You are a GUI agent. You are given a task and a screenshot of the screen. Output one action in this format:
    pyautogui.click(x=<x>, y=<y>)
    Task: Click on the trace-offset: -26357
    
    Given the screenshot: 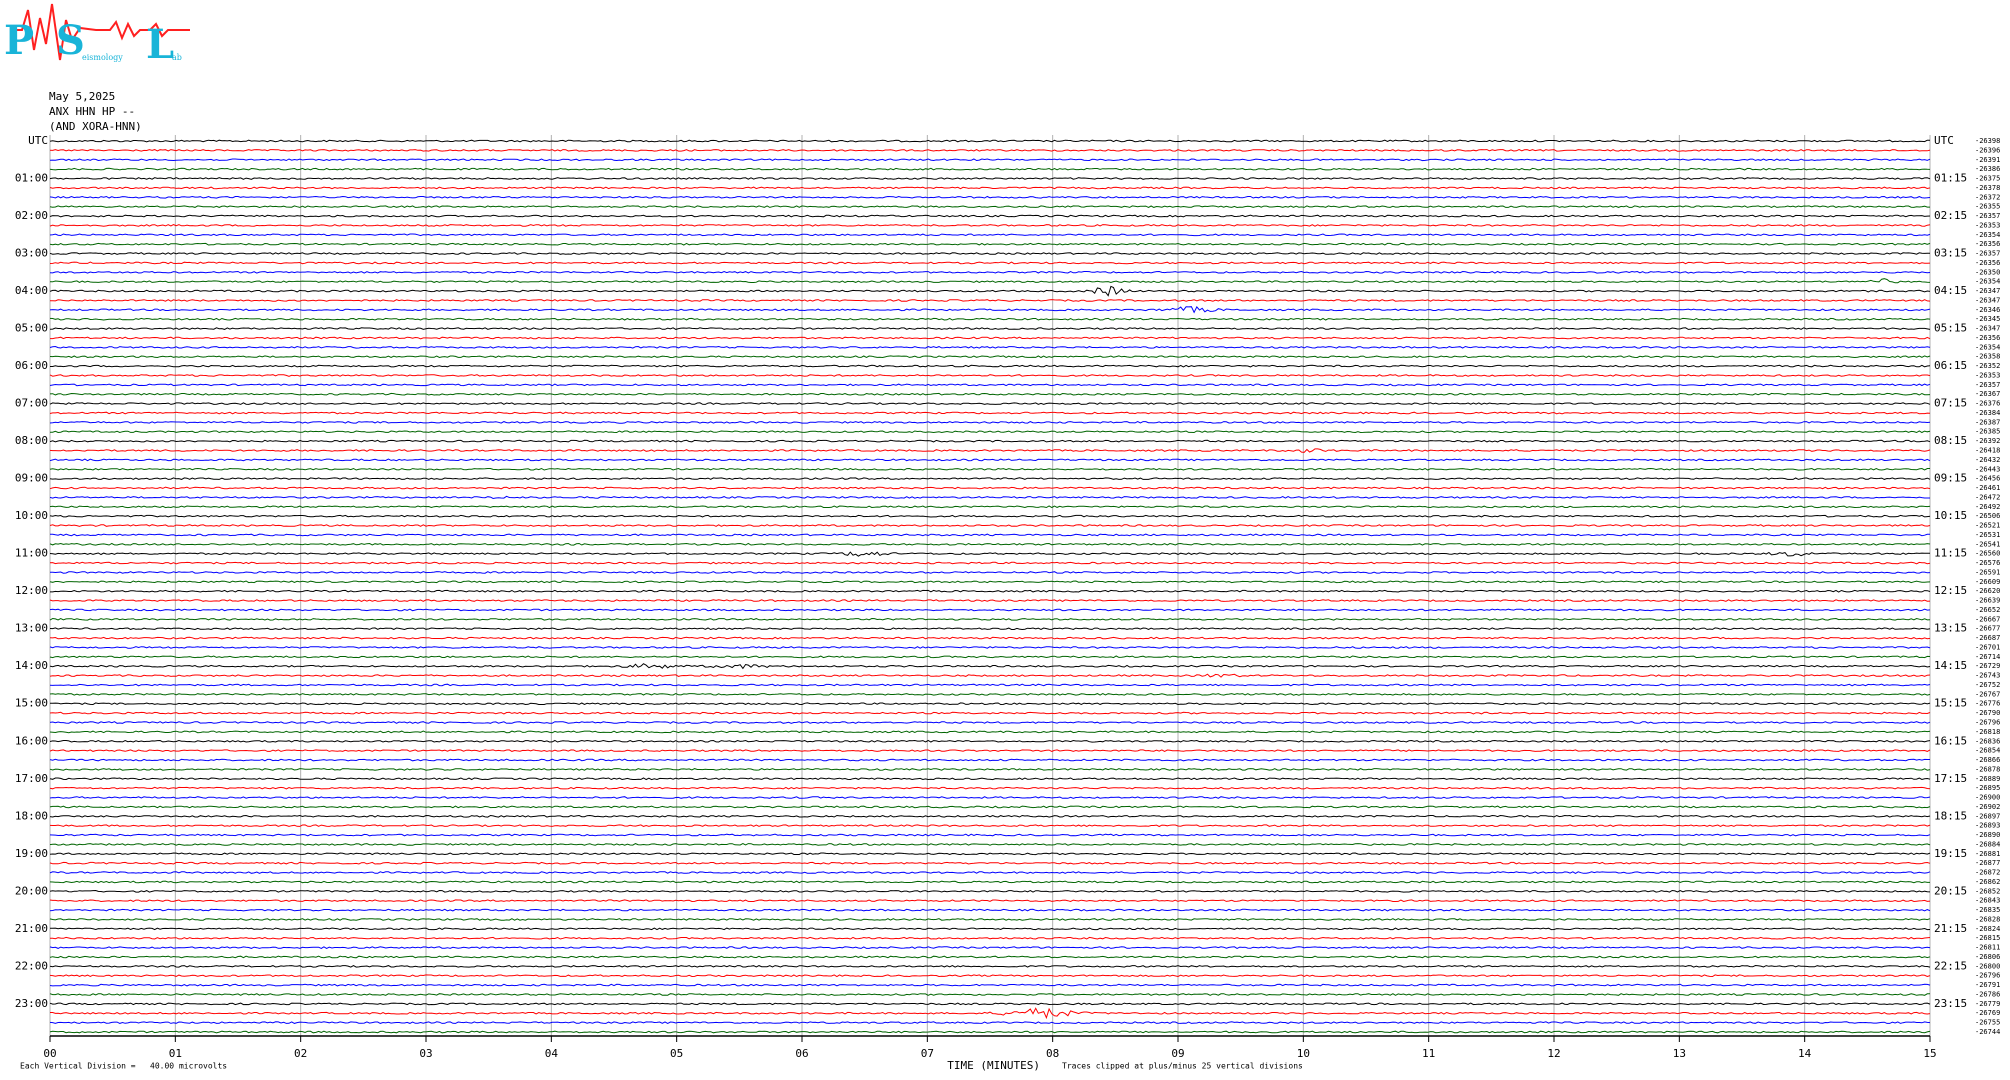 What is the action you would take?
    pyautogui.click(x=1987, y=216)
    